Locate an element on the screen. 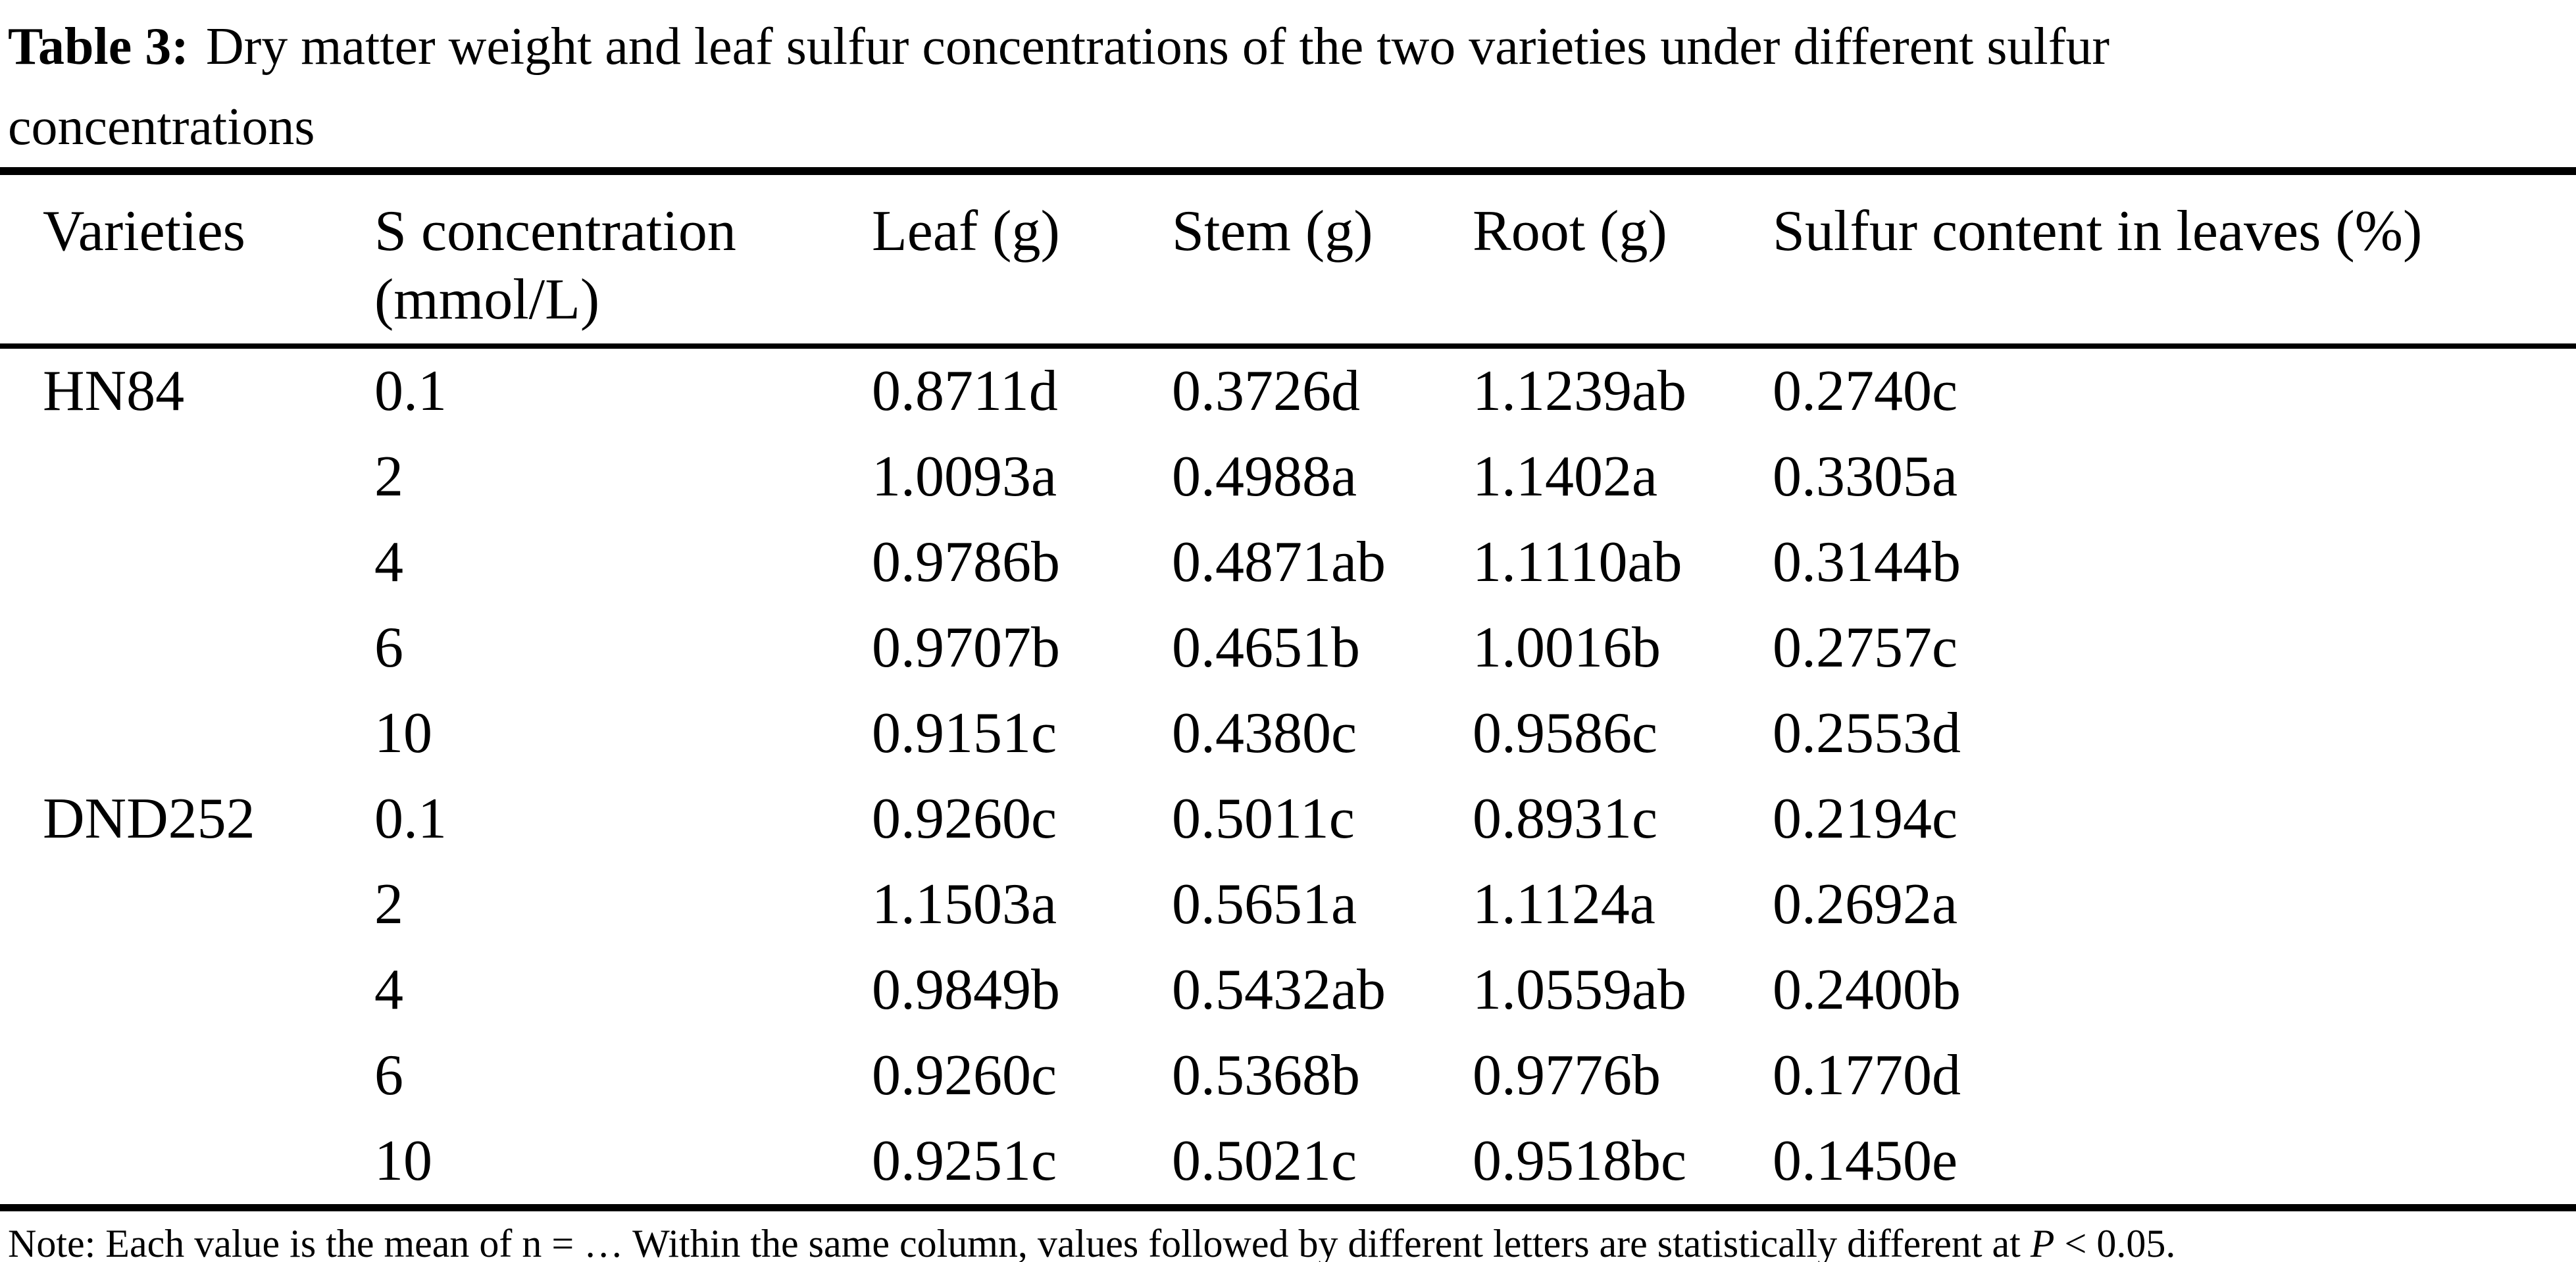 Image resolution: width=2576 pixels, height=1262 pixels. cell-stem: 0.5368b is located at coordinates (1266, 1075).